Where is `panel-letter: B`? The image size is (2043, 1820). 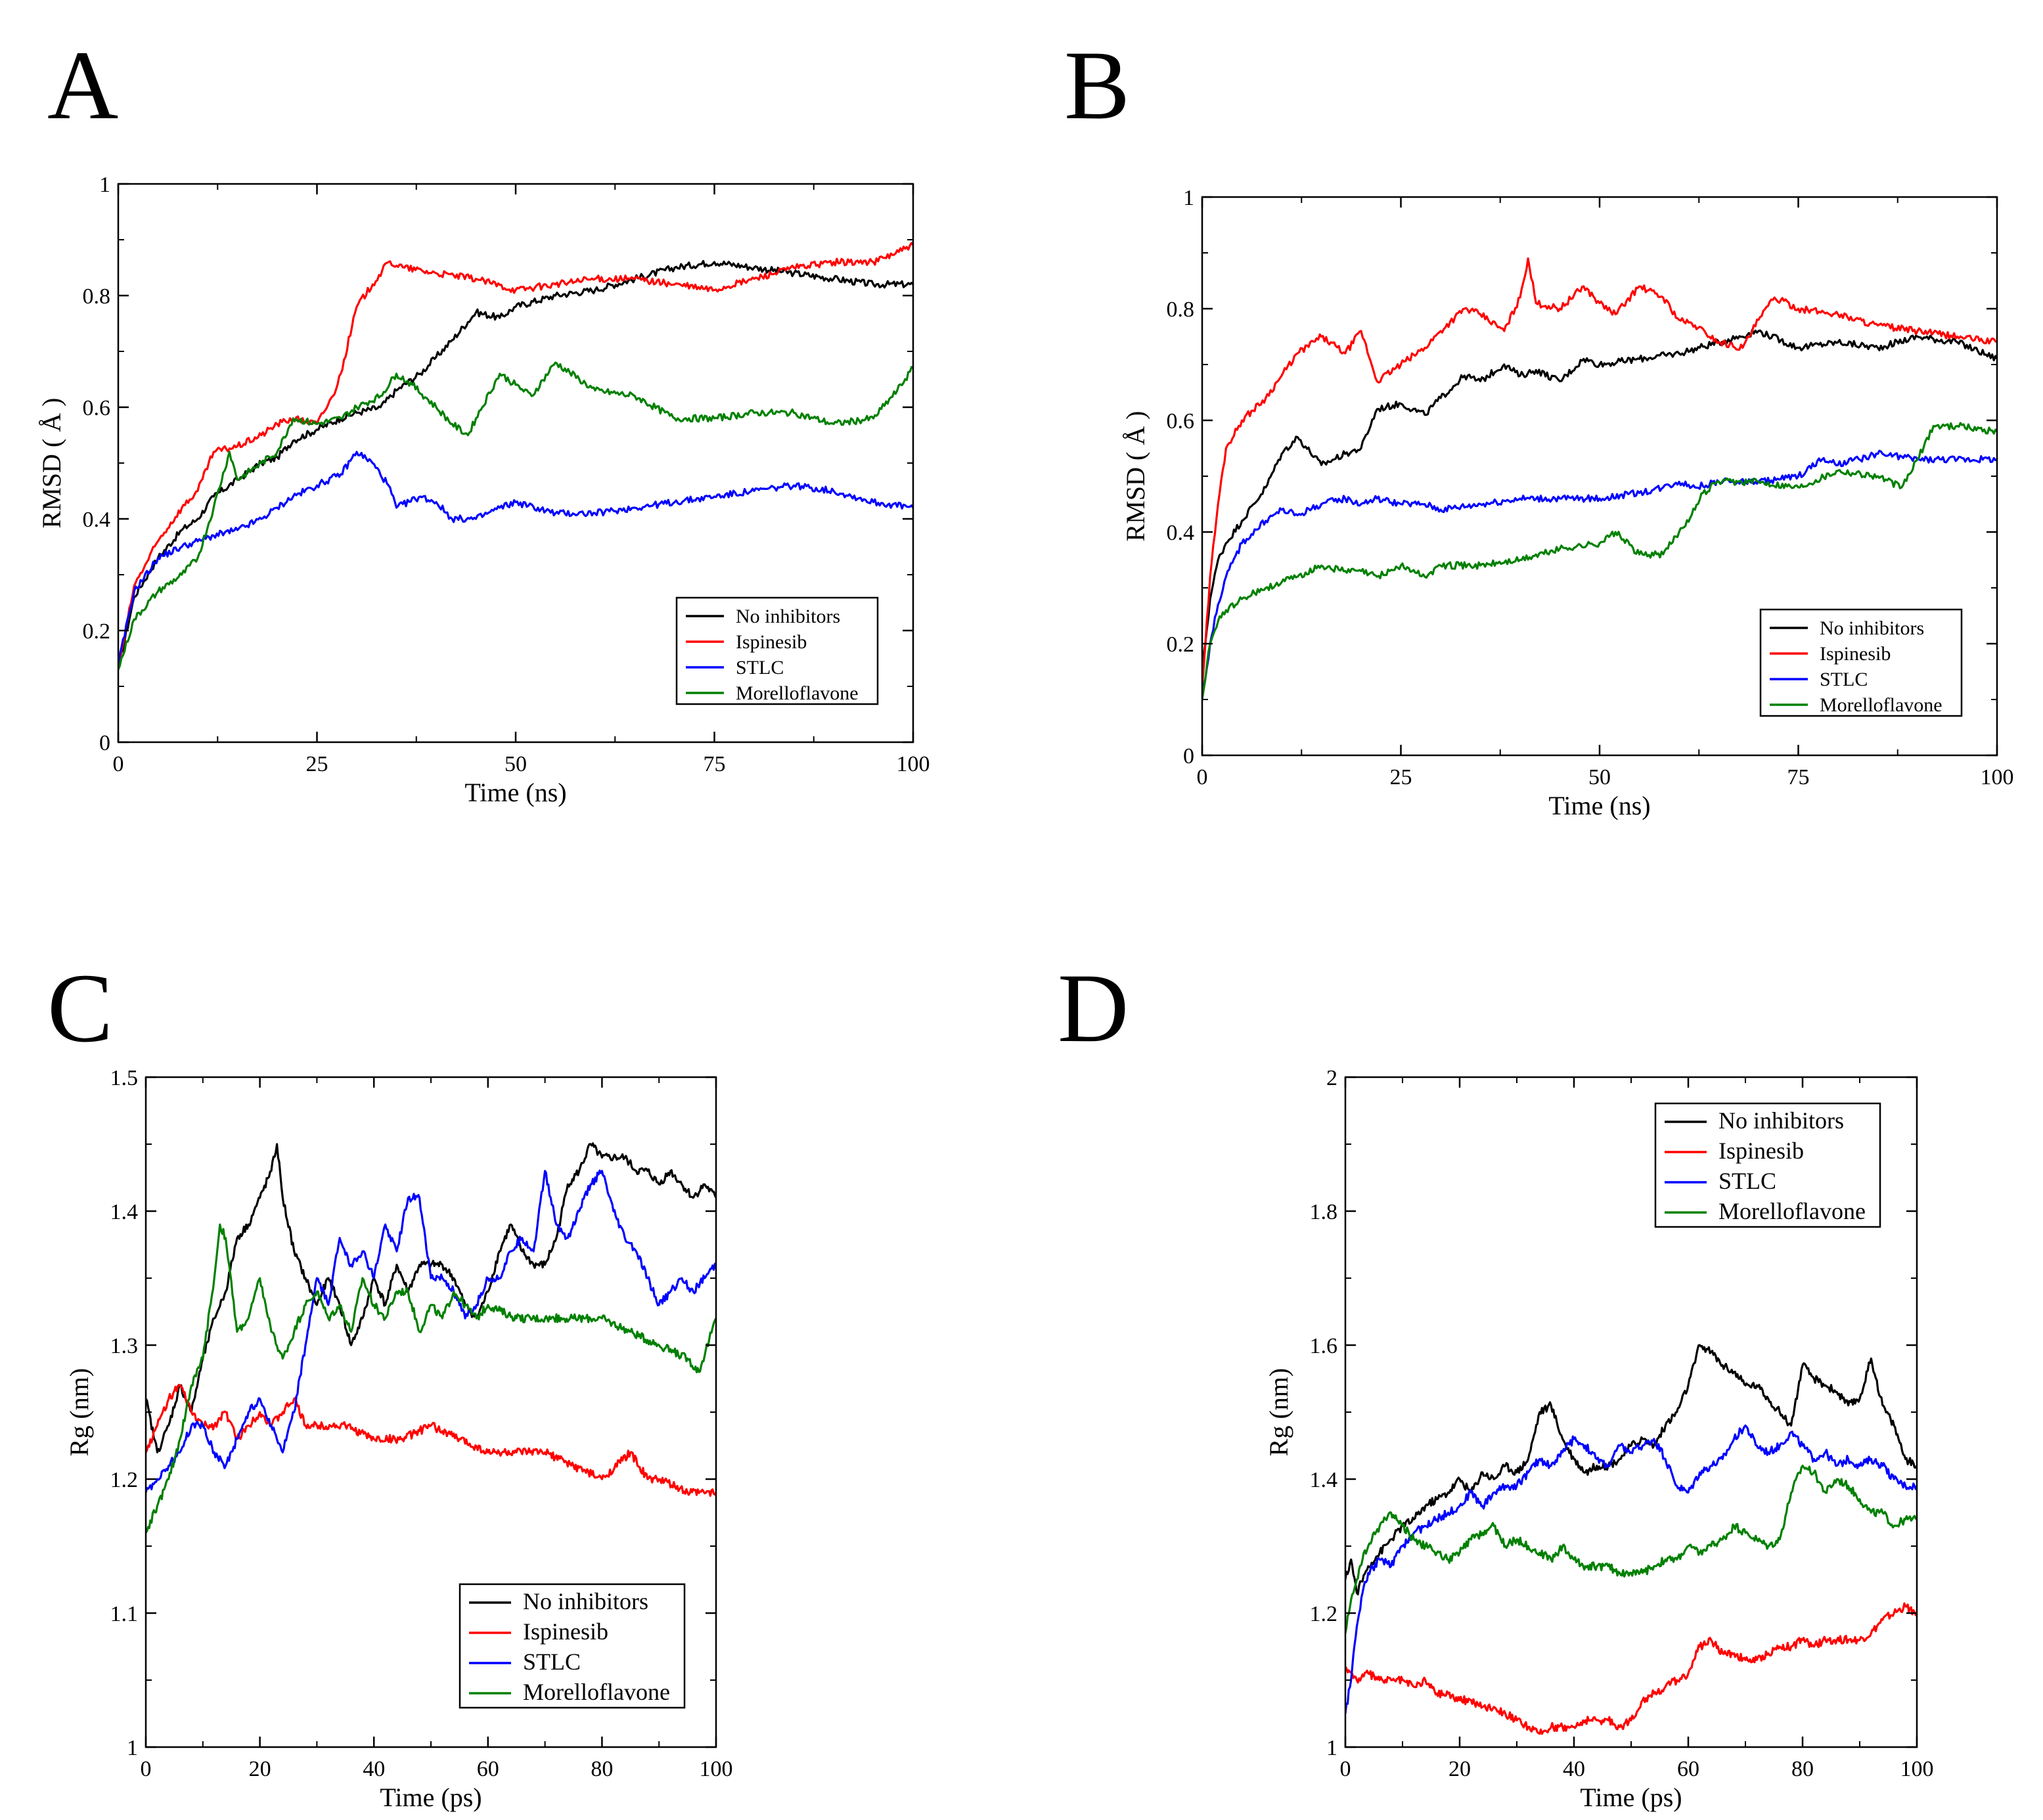
panel-letter: B is located at coordinates (1097, 85).